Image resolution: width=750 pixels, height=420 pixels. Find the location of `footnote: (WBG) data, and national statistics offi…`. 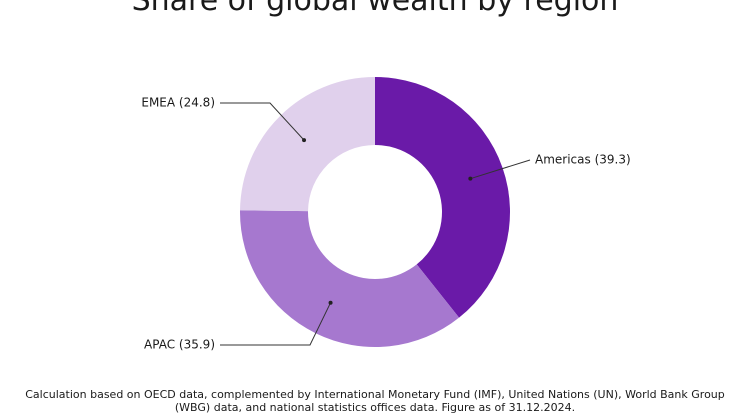

footnote: (WBG) data, and national statistics offi… is located at coordinates (375, 407).